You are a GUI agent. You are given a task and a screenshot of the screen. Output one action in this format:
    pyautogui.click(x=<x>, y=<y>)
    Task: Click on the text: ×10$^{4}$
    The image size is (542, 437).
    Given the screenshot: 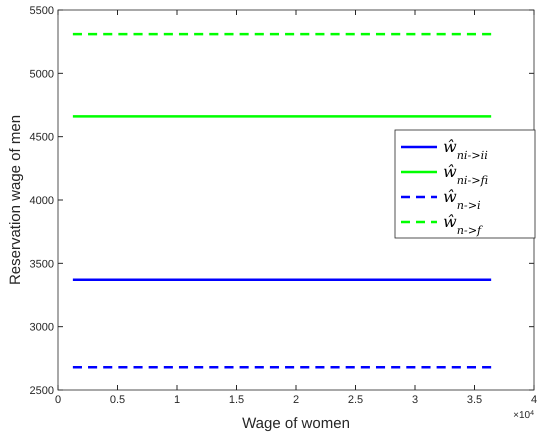 What is the action you would take?
    pyautogui.click(x=523, y=415)
    